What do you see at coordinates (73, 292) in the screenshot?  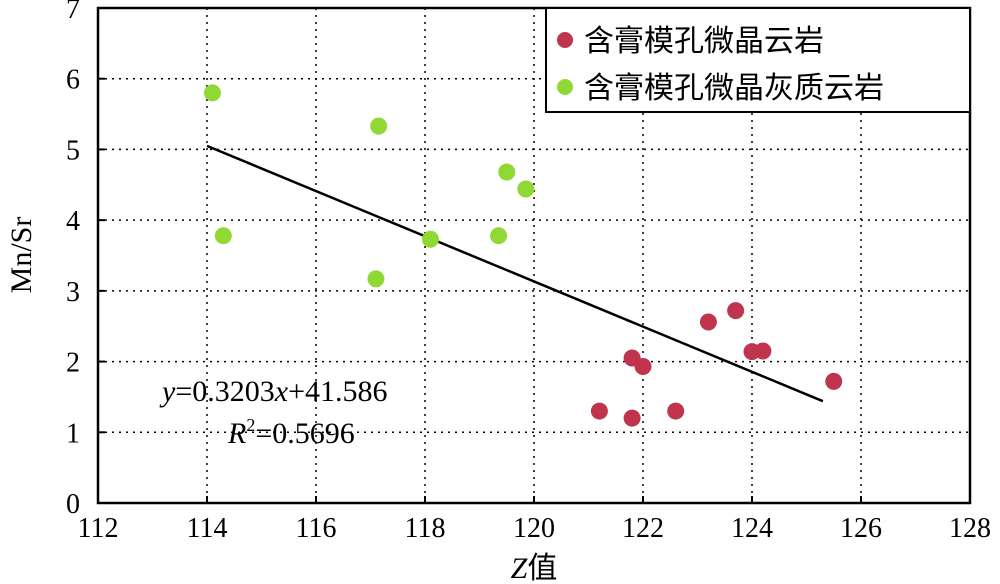 I see `y-tick-label: 3` at bounding box center [73, 292].